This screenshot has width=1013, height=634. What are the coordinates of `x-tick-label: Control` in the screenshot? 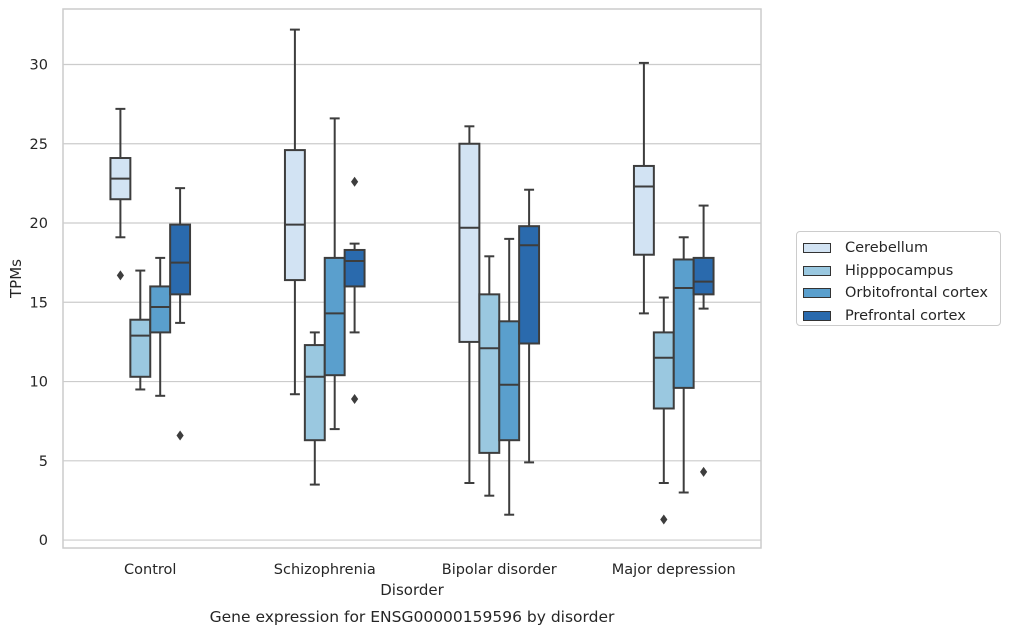 It's located at (150, 570).